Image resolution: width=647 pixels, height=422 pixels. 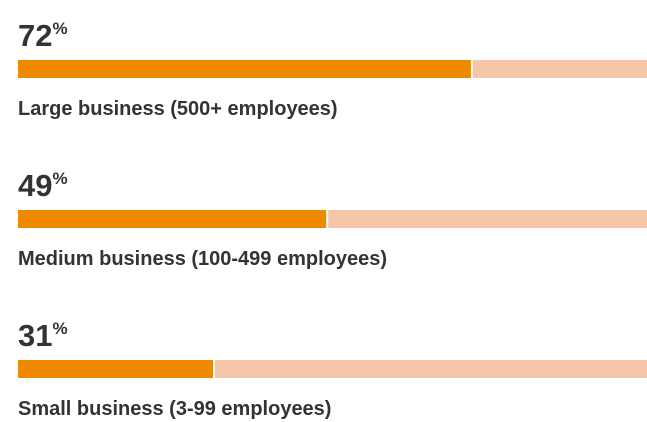 I want to click on value-label: 49%, so click(x=43, y=185).